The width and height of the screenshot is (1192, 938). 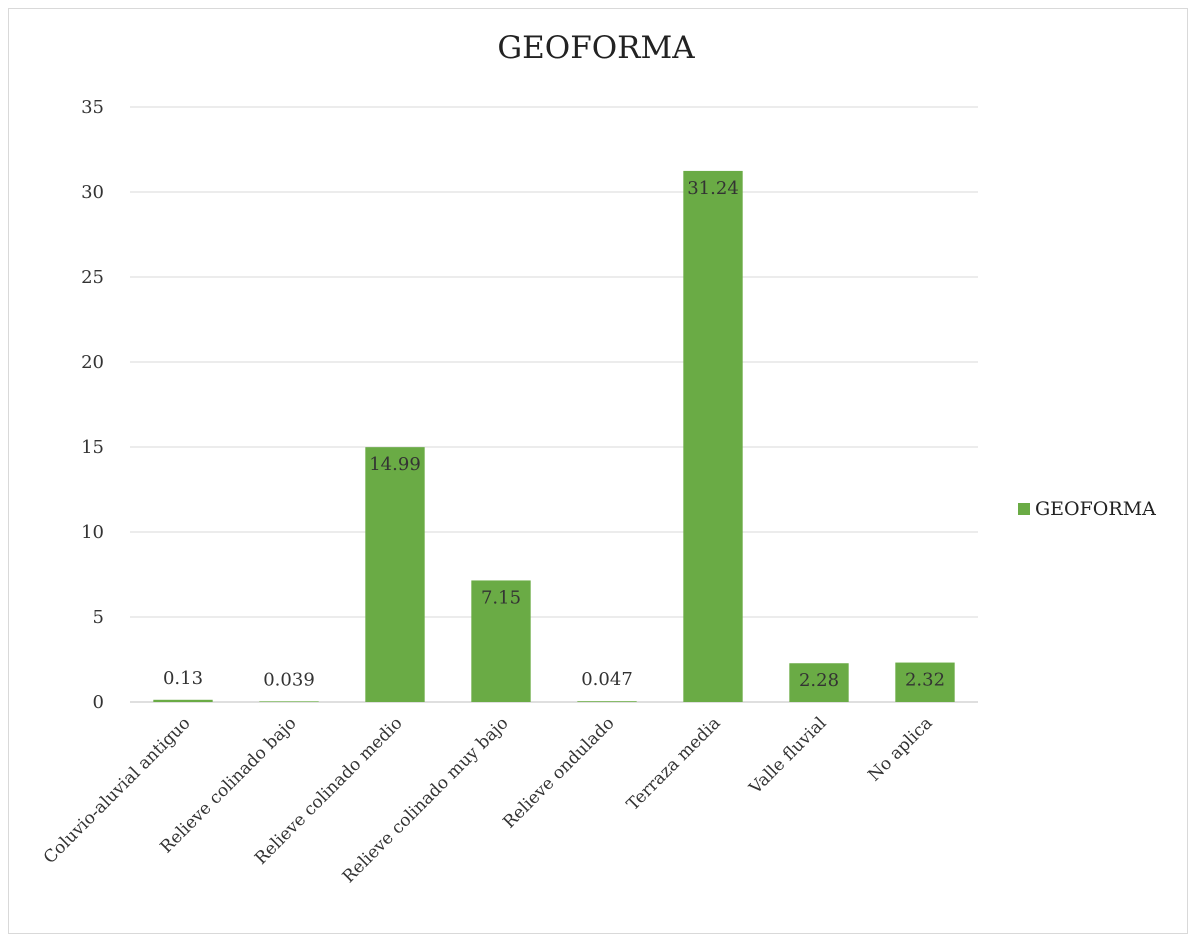 I want to click on data-label: 0.047, so click(x=607, y=679).